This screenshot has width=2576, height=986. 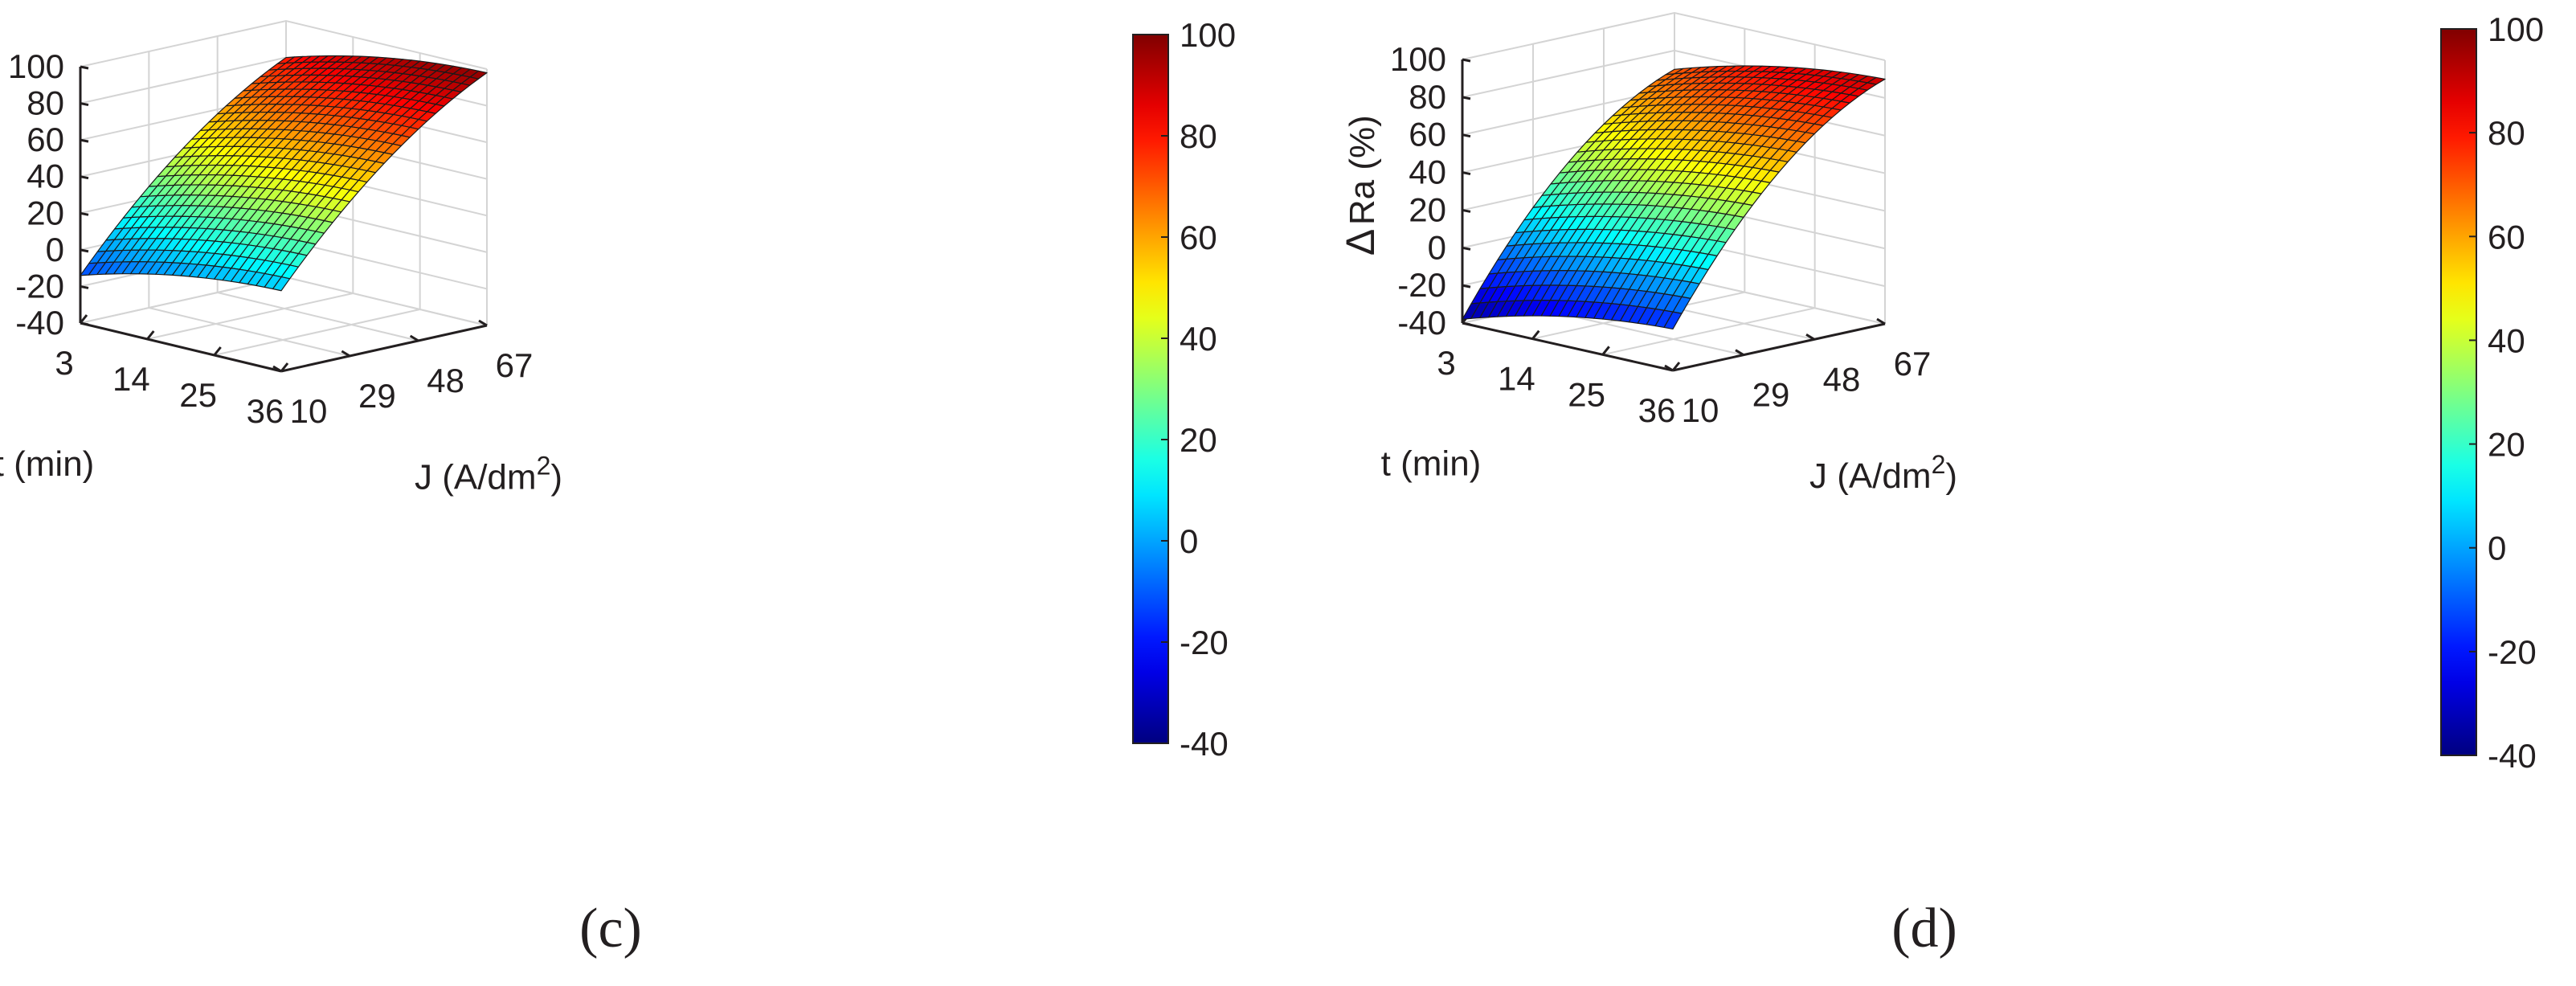 What do you see at coordinates (1657, 410) in the screenshot?
I see `t-tick-label: 36` at bounding box center [1657, 410].